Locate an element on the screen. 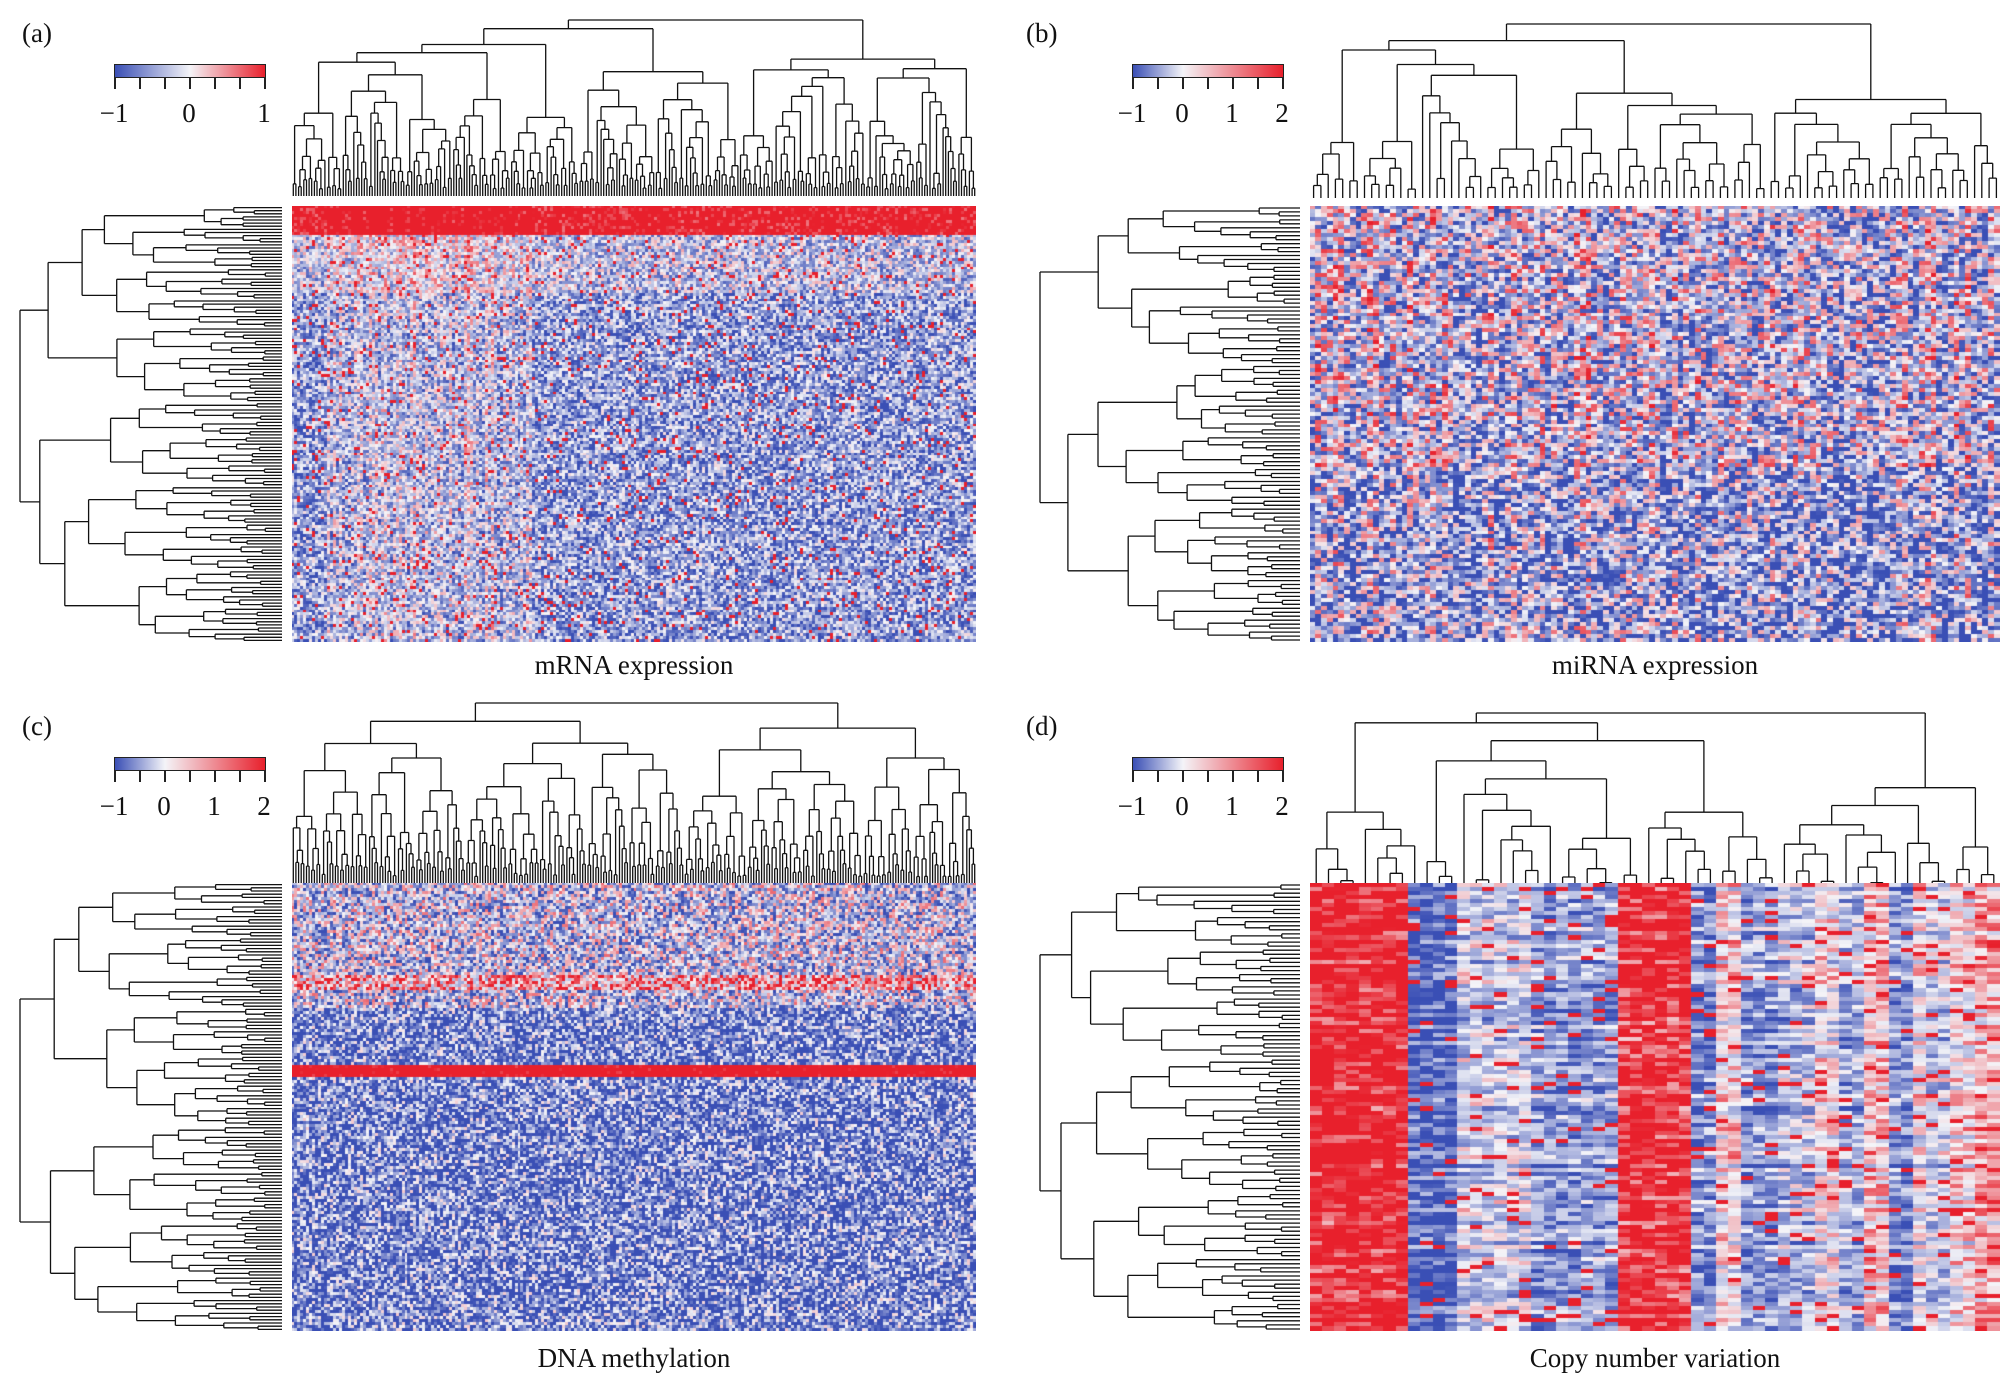 The width and height of the screenshot is (2008, 1386). panel-caption: Copy number variation is located at coordinates (1655, 1358).